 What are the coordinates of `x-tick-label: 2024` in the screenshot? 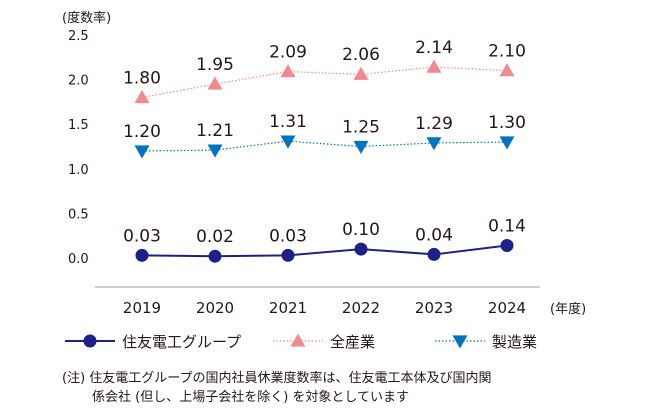 It's located at (507, 308).